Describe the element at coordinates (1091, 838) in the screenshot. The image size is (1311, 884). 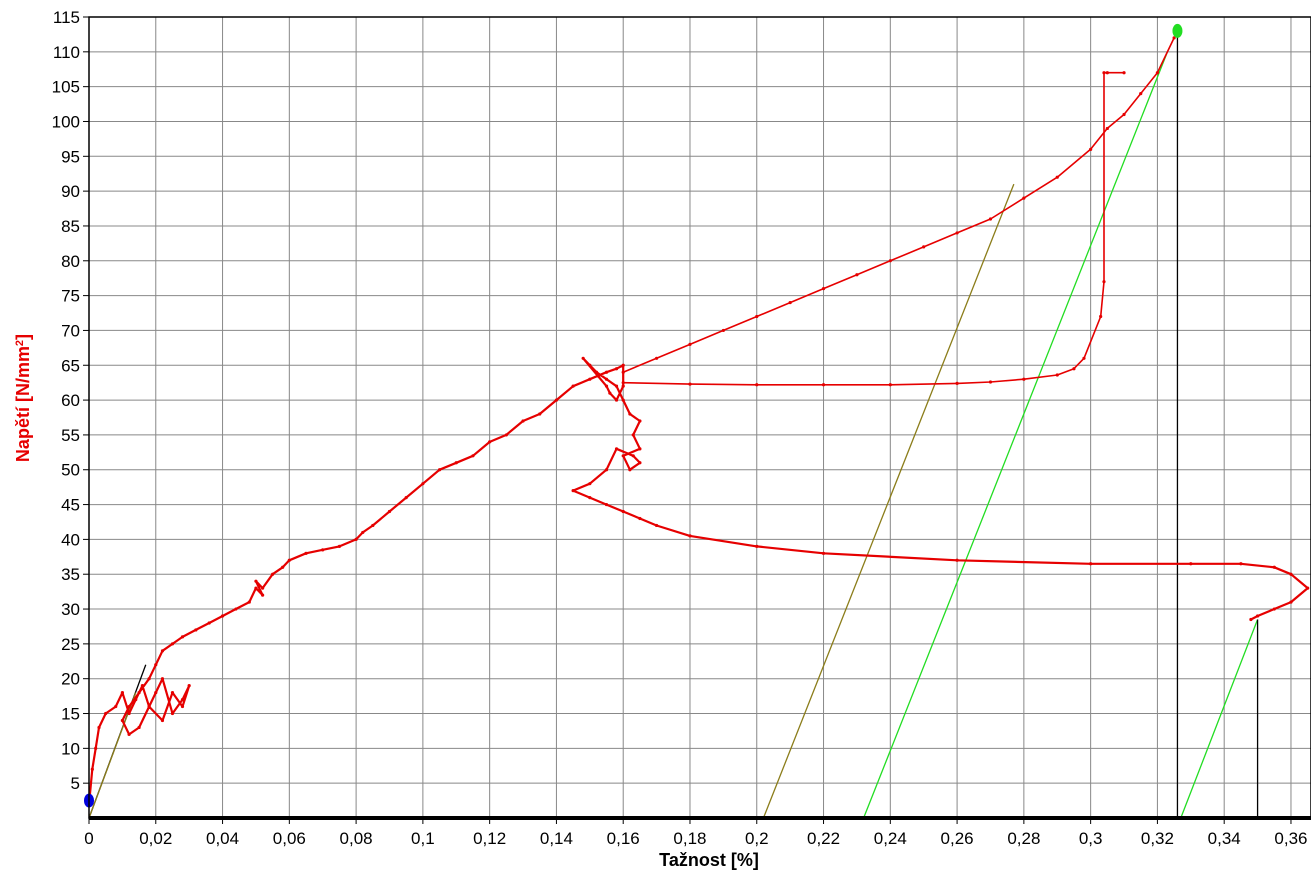
I see `x-tick-label-15: 0,3` at that location.